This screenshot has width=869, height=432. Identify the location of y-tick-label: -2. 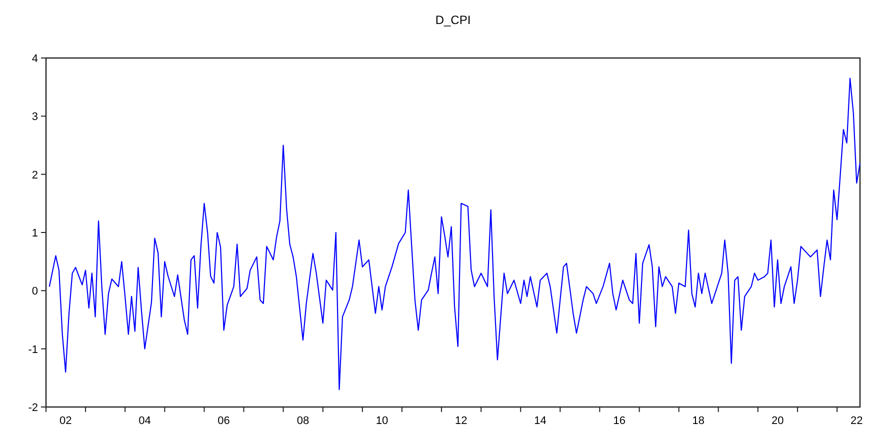
(33, 408).